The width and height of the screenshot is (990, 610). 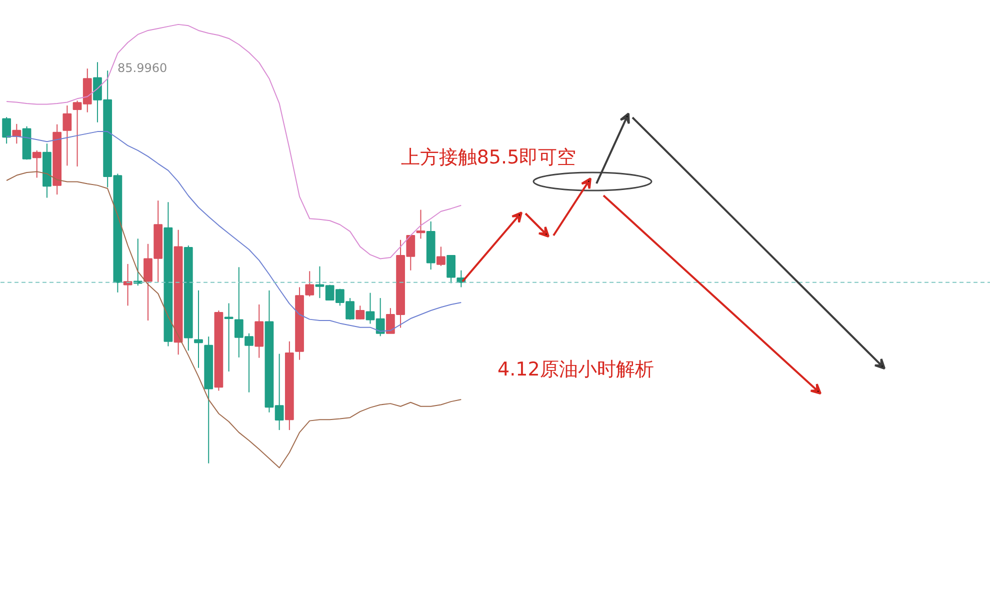 What do you see at coordinates (143, 68) in the screenshot?
I see `annotation: 85.9960` at bounding box center [143, 68].